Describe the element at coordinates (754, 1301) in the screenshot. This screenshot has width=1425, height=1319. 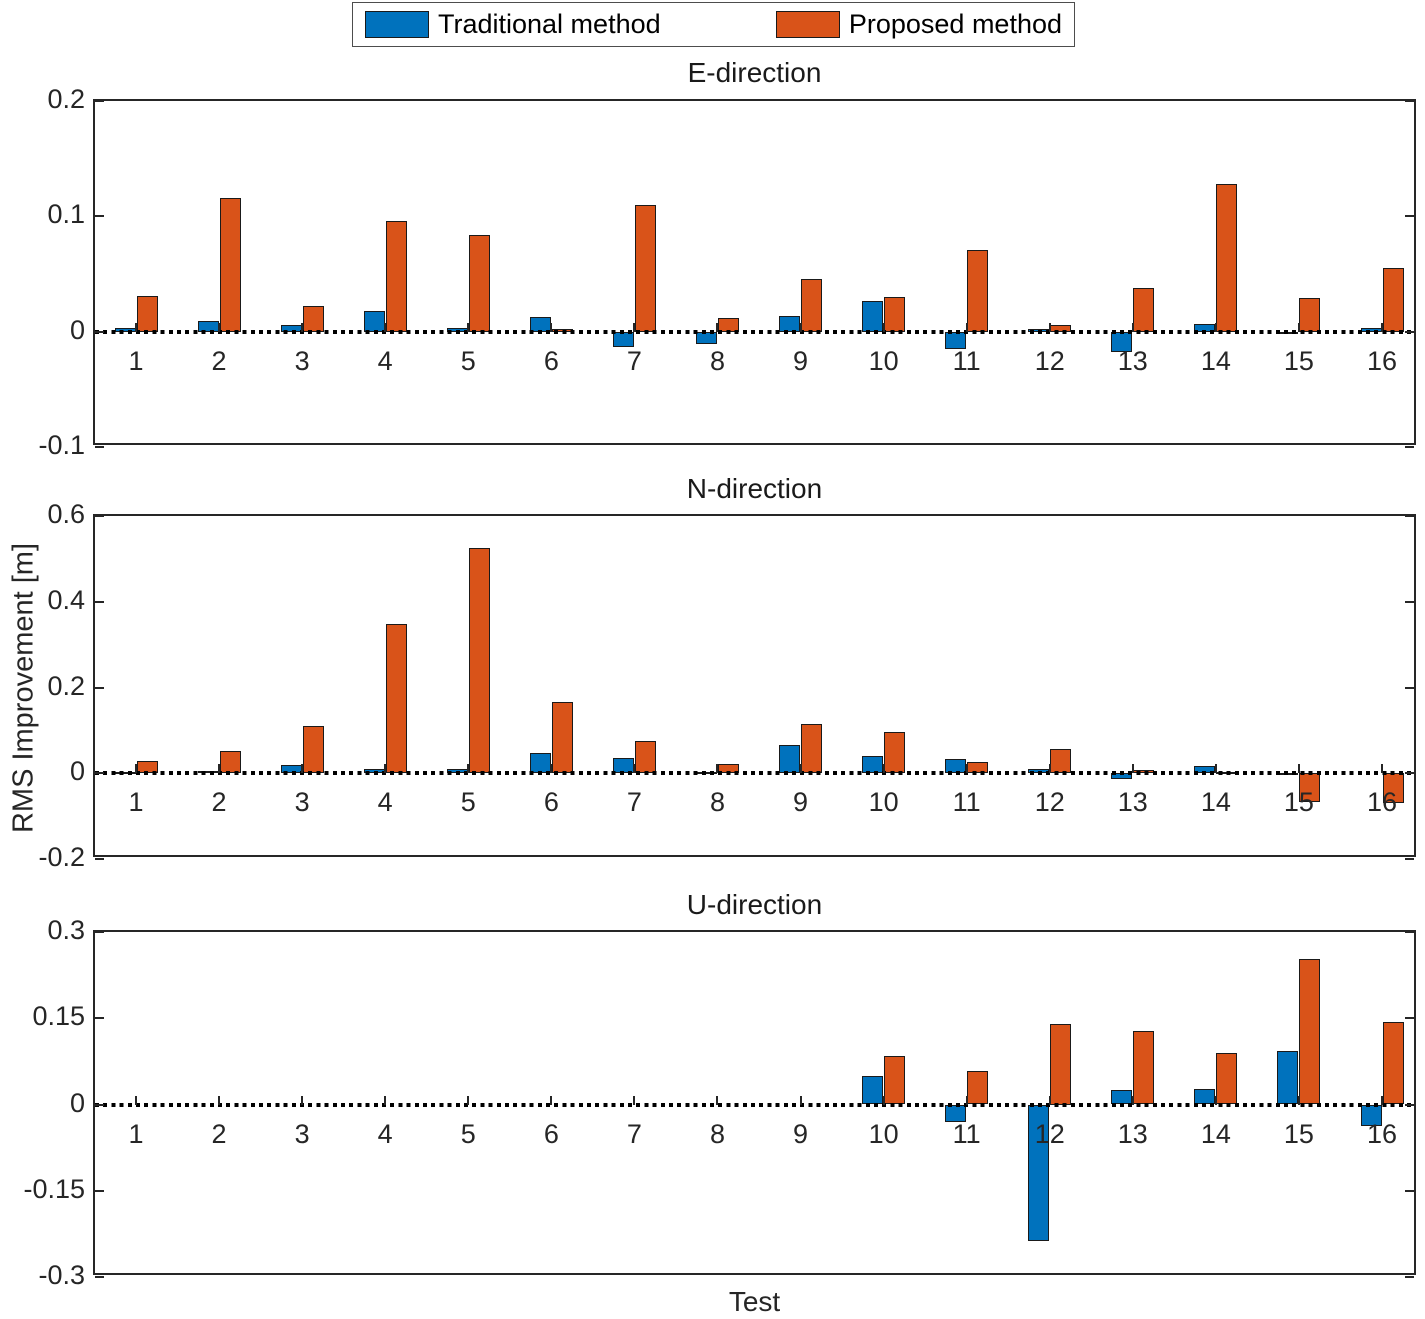
I see `x-axis-label: Test` at that location.